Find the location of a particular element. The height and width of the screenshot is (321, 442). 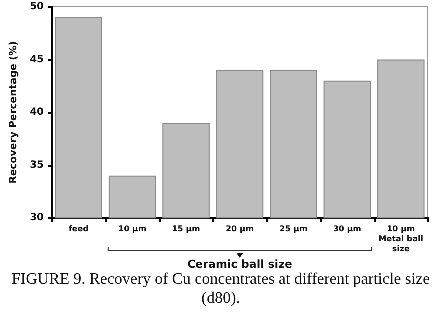

x-tick-label: 30 μm is located at coordinates (347, 229).